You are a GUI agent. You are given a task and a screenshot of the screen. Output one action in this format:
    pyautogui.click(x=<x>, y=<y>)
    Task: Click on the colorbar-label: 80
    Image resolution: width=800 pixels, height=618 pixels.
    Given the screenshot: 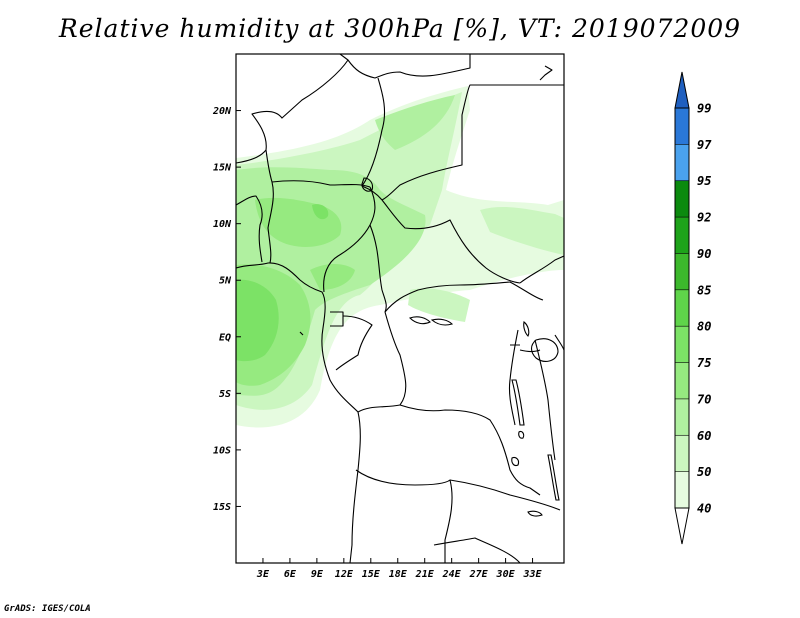 What is the action you would take?
    pyautogui.click(x=704, y=327)
    